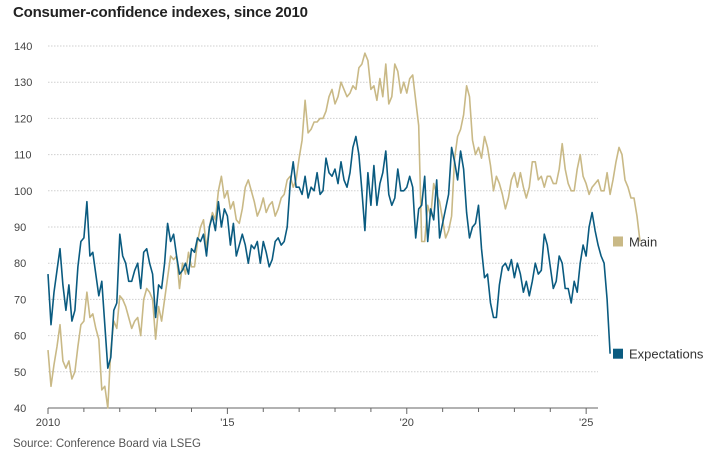 The width and height of the screenshot is (707, 460). What do you see at coordinates (618, 241) in the screenshot?
I see `legend-swatch-main` at bounding box center [618, 241].